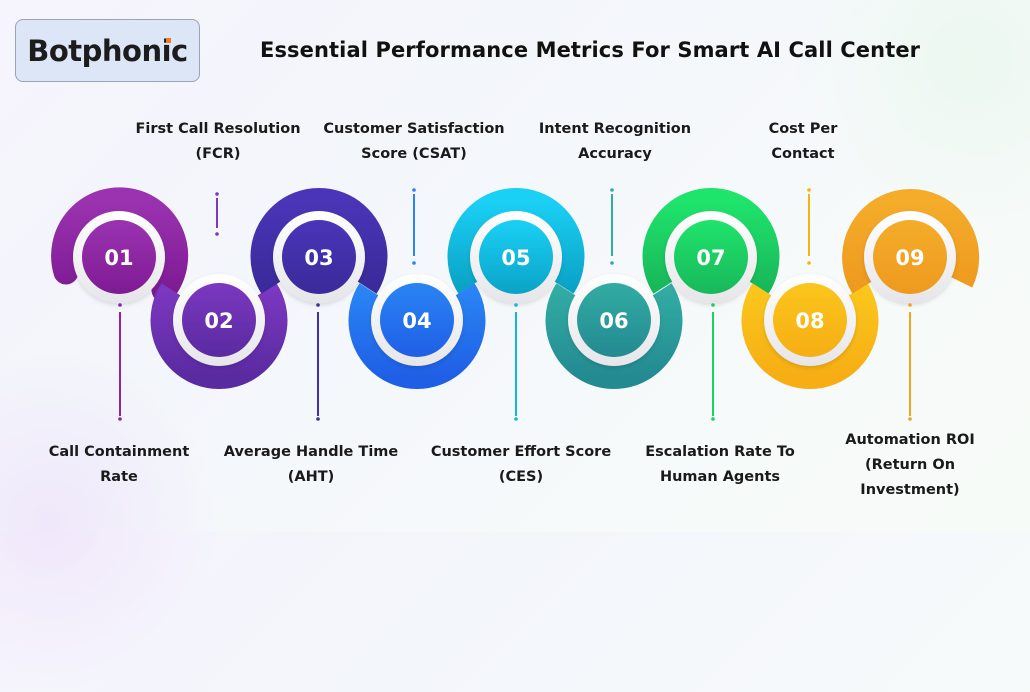  I want to click on node-number: 05, so click(515, 258).